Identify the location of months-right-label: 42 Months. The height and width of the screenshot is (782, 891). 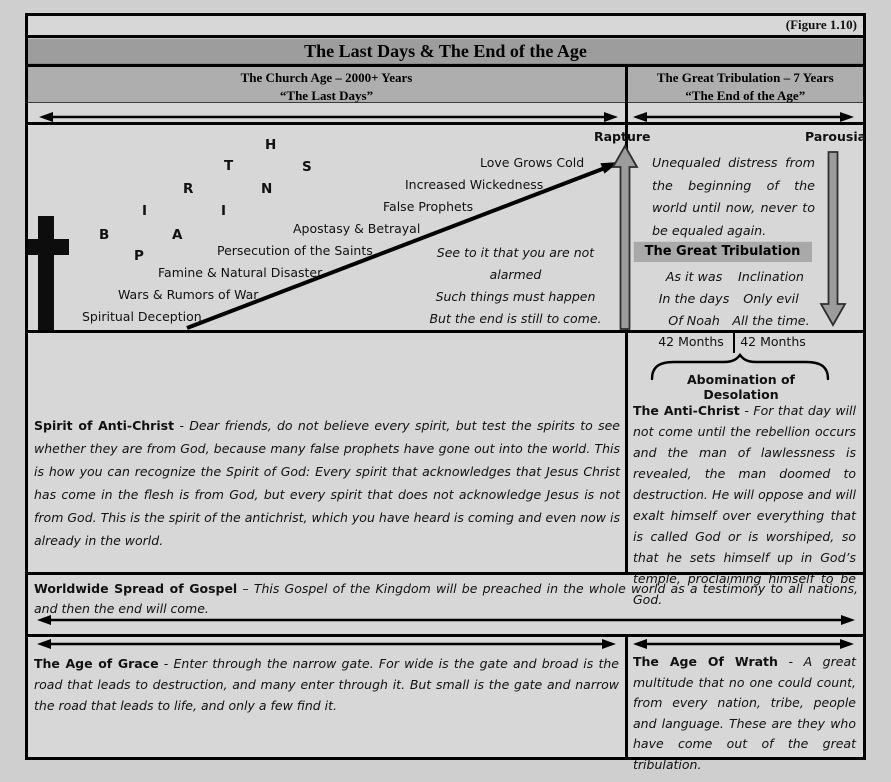
(773, 341).